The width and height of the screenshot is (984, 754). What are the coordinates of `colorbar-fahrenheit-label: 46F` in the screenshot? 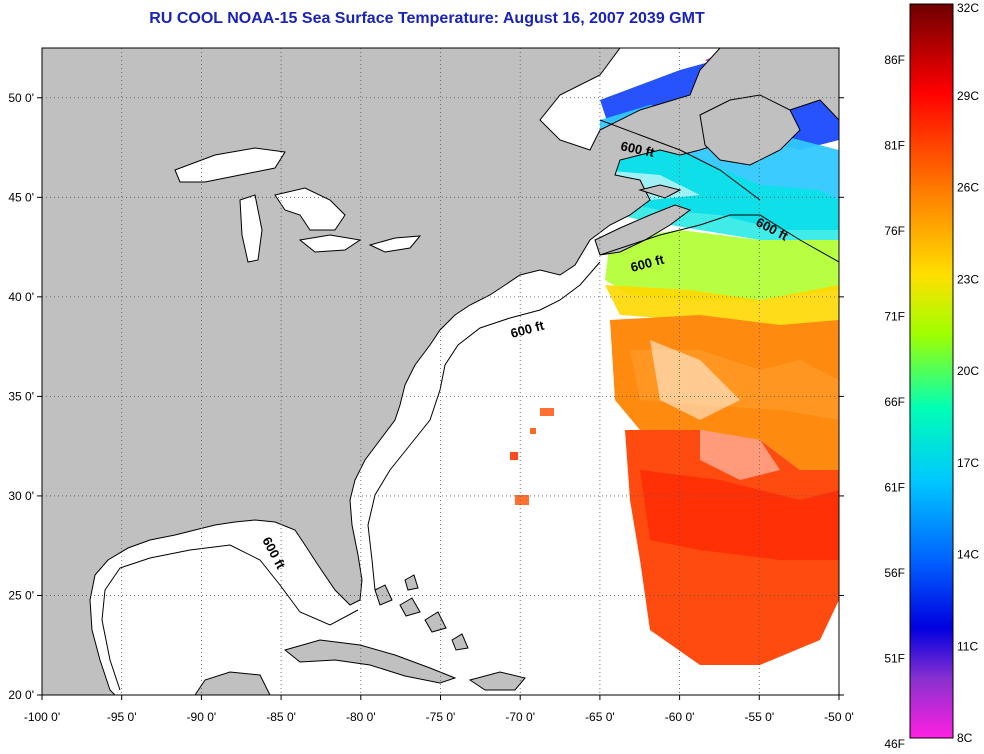 It's located at (894, 744).